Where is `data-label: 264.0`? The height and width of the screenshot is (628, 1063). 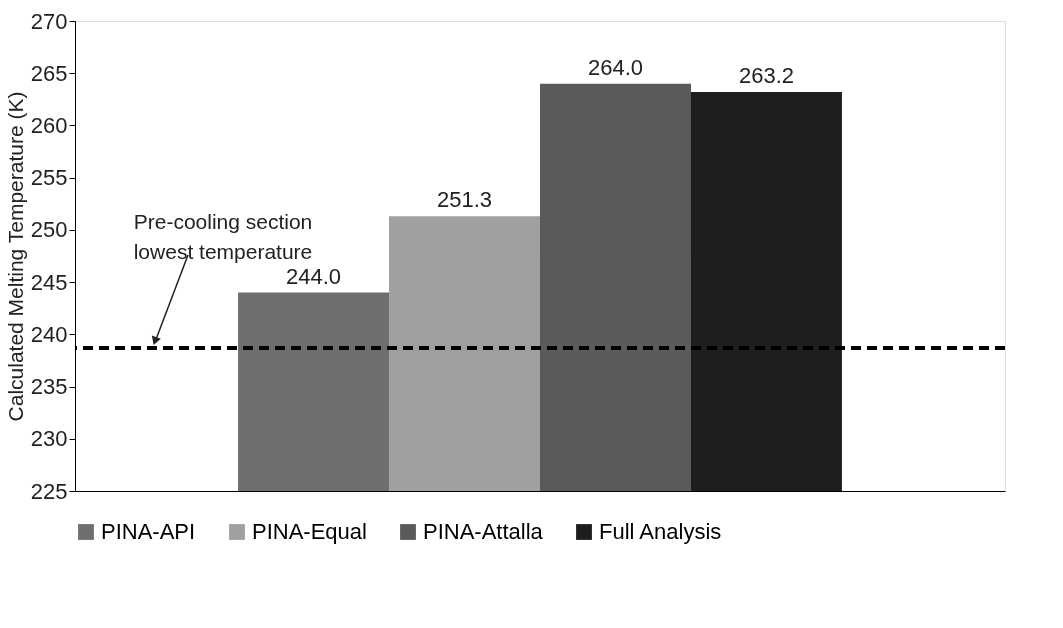
data-label: 264.0 is located at coordinates (615, 67).